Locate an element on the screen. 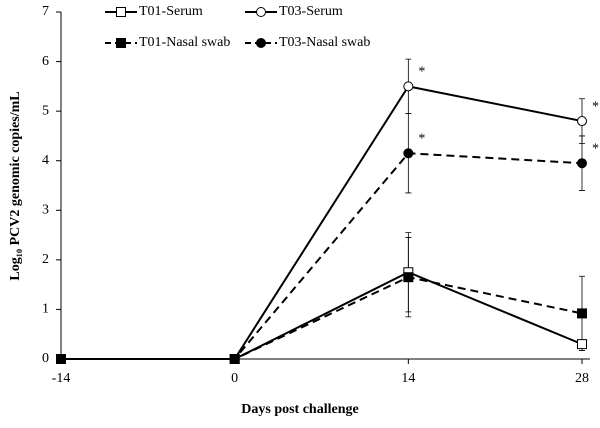 This screenshot has height=428, width=600. y-tick-label: 6 is located at coordinates (45, 61).